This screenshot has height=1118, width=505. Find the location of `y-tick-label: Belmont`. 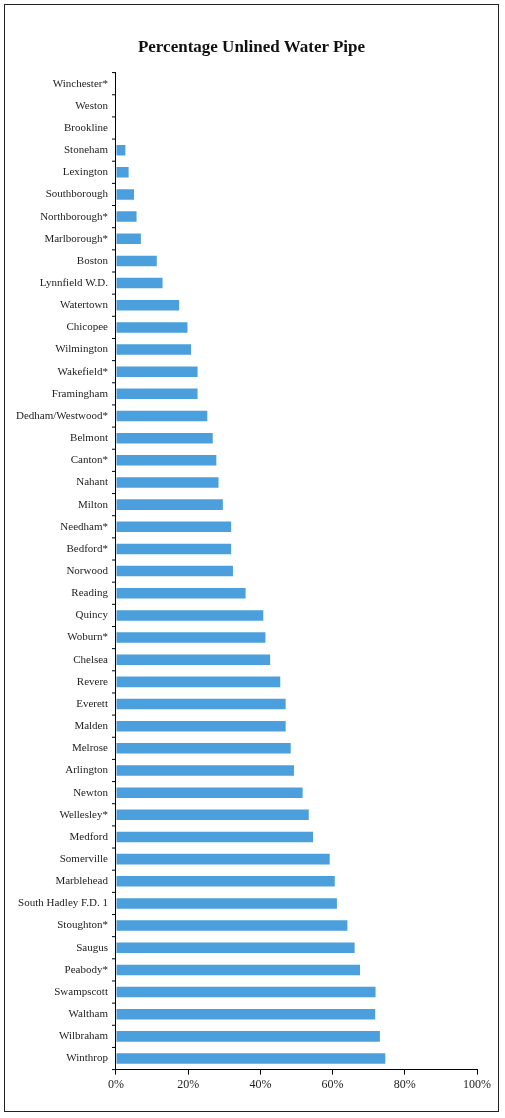

y-tick-label: Belmont is located at coordinates (89, 437).